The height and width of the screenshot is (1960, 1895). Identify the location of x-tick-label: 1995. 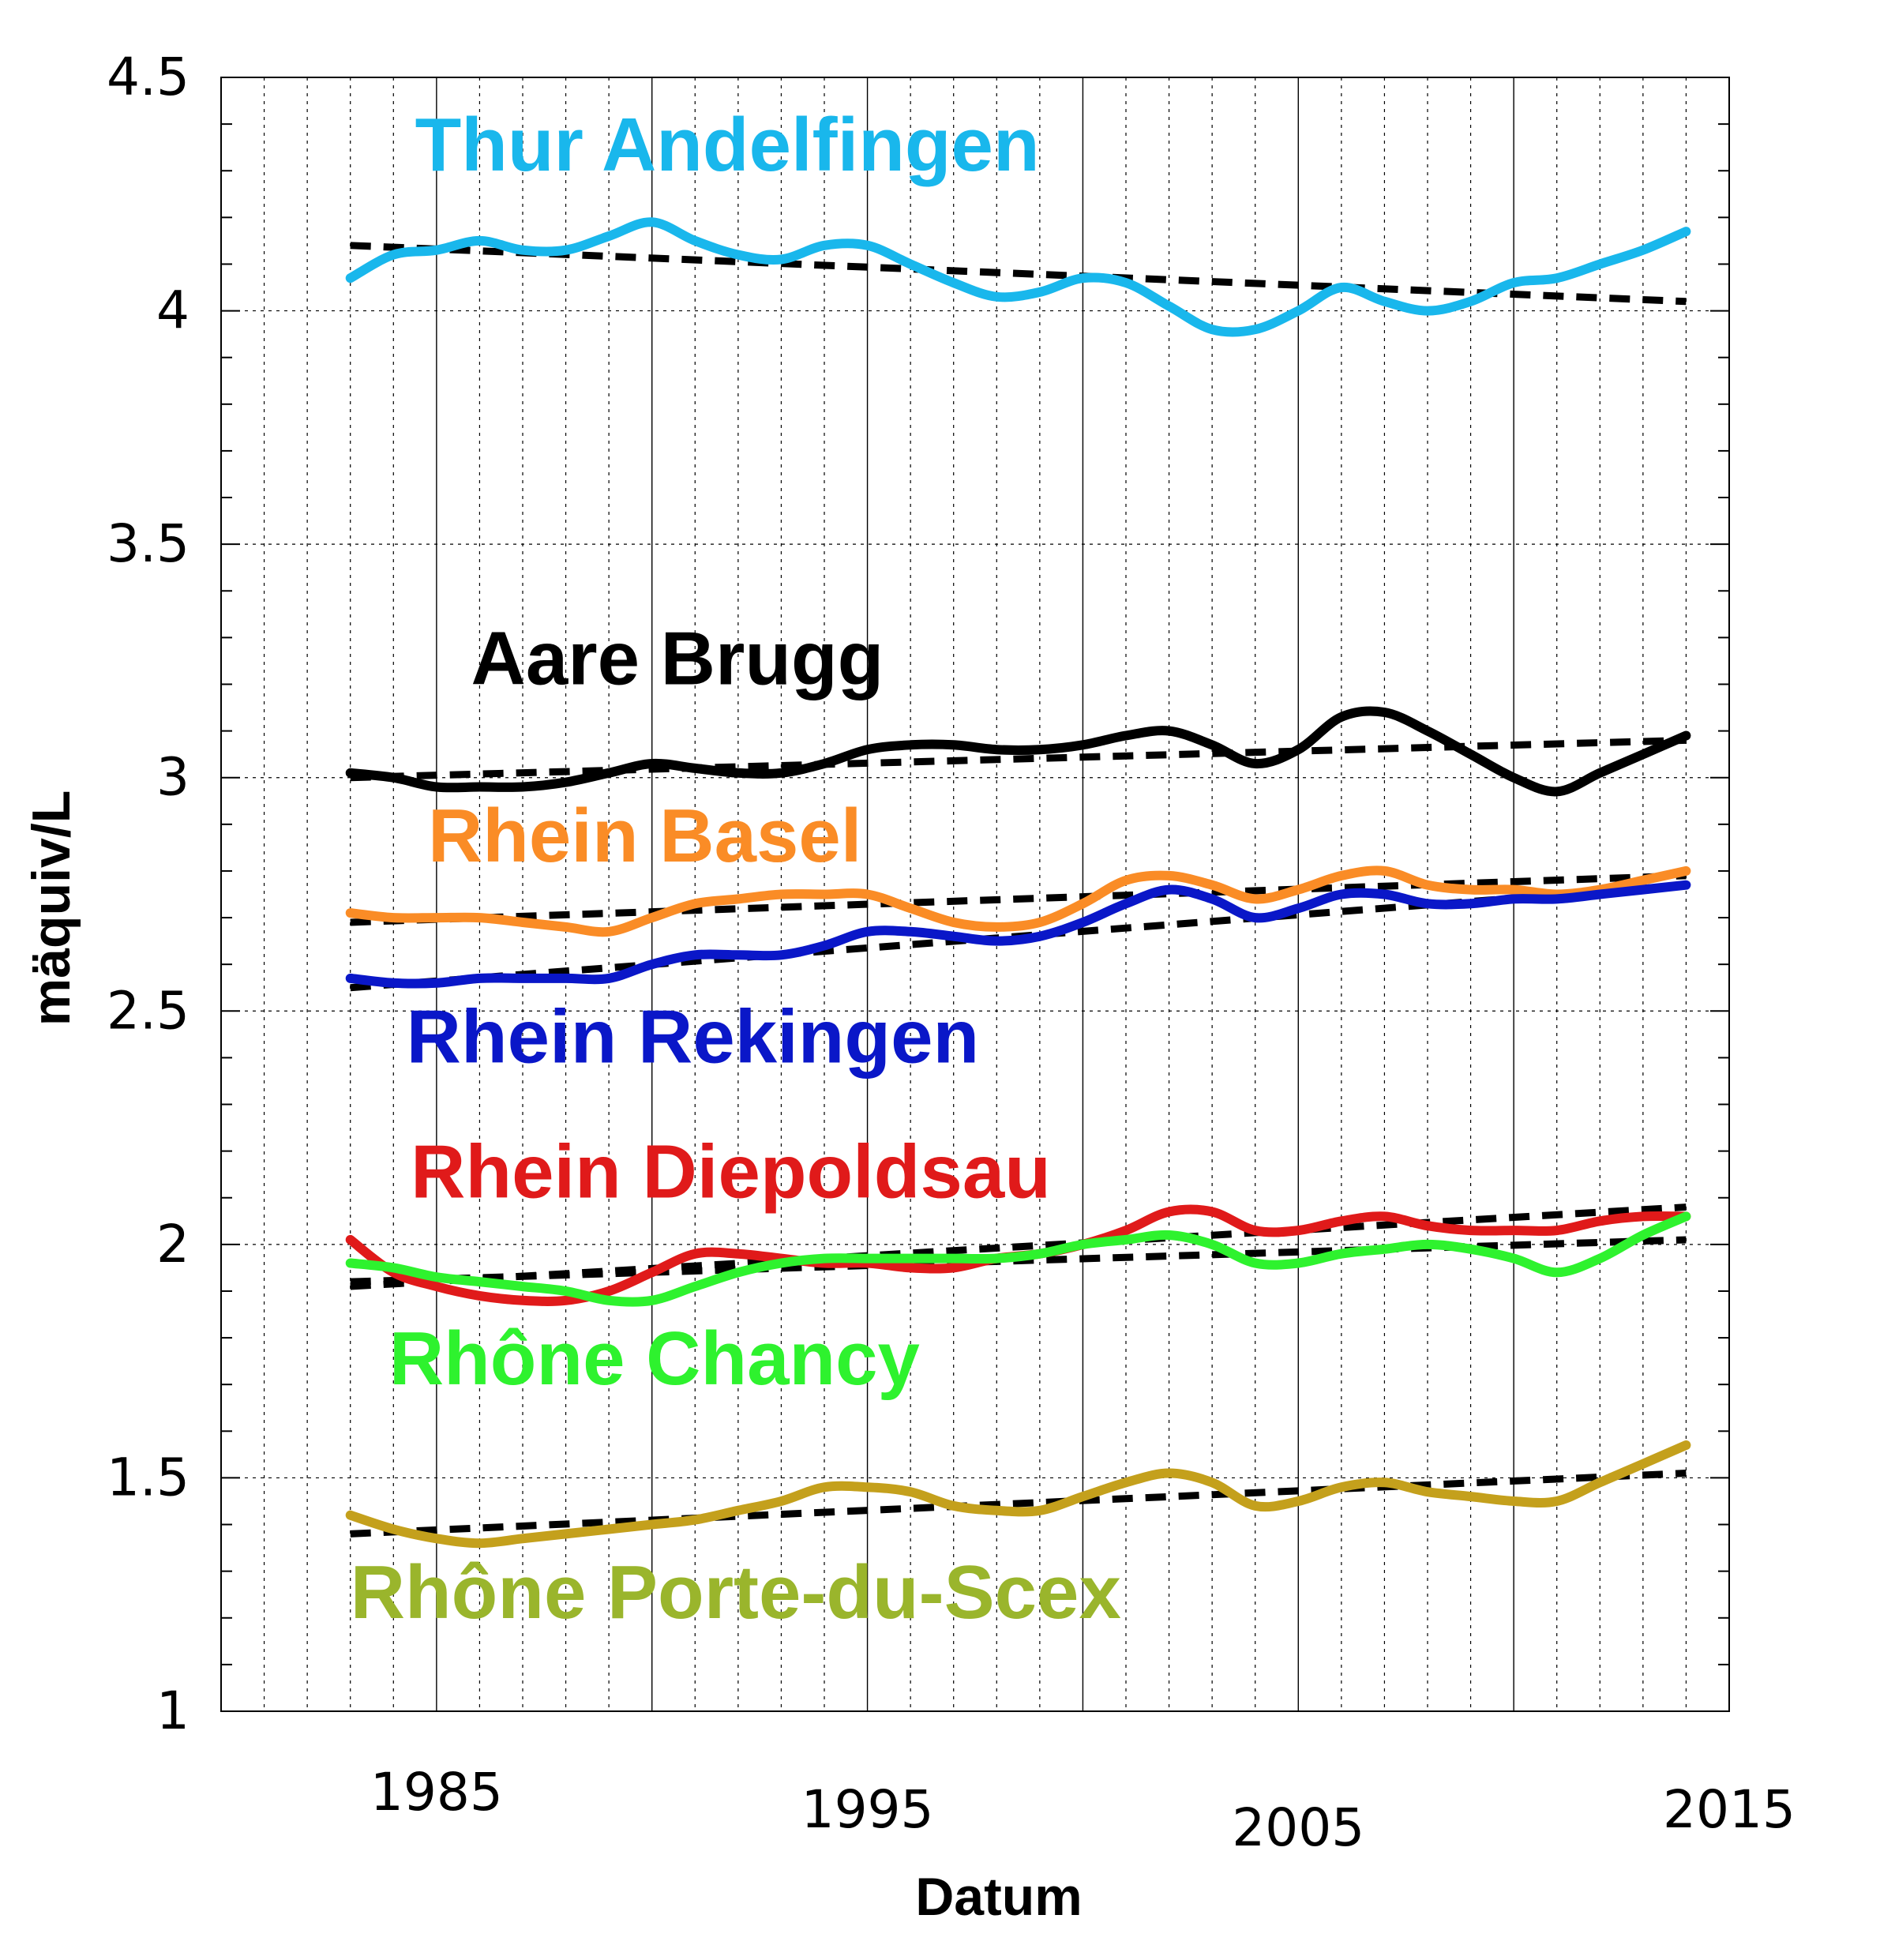
(867, 1809).